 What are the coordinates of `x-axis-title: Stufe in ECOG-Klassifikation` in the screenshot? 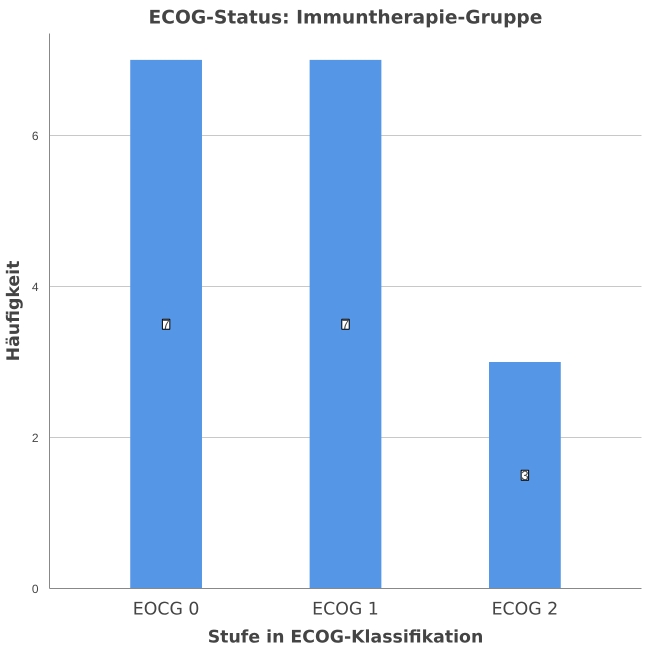 It's located at (346, 638).